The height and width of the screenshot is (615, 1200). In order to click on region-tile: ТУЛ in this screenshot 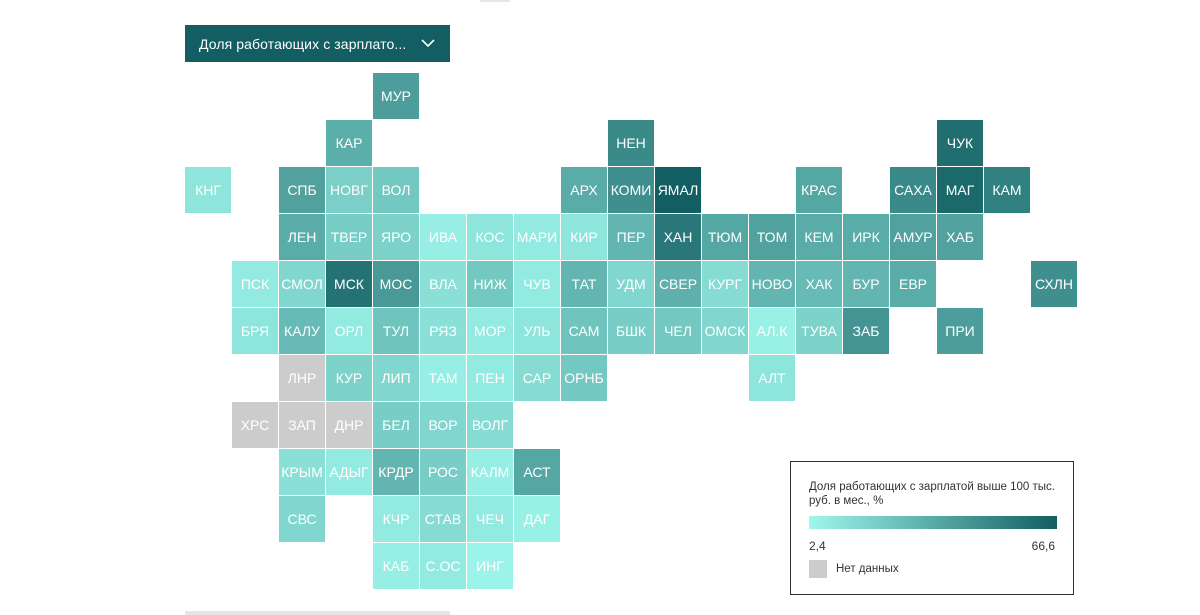, I will do `click(396, 331)`.